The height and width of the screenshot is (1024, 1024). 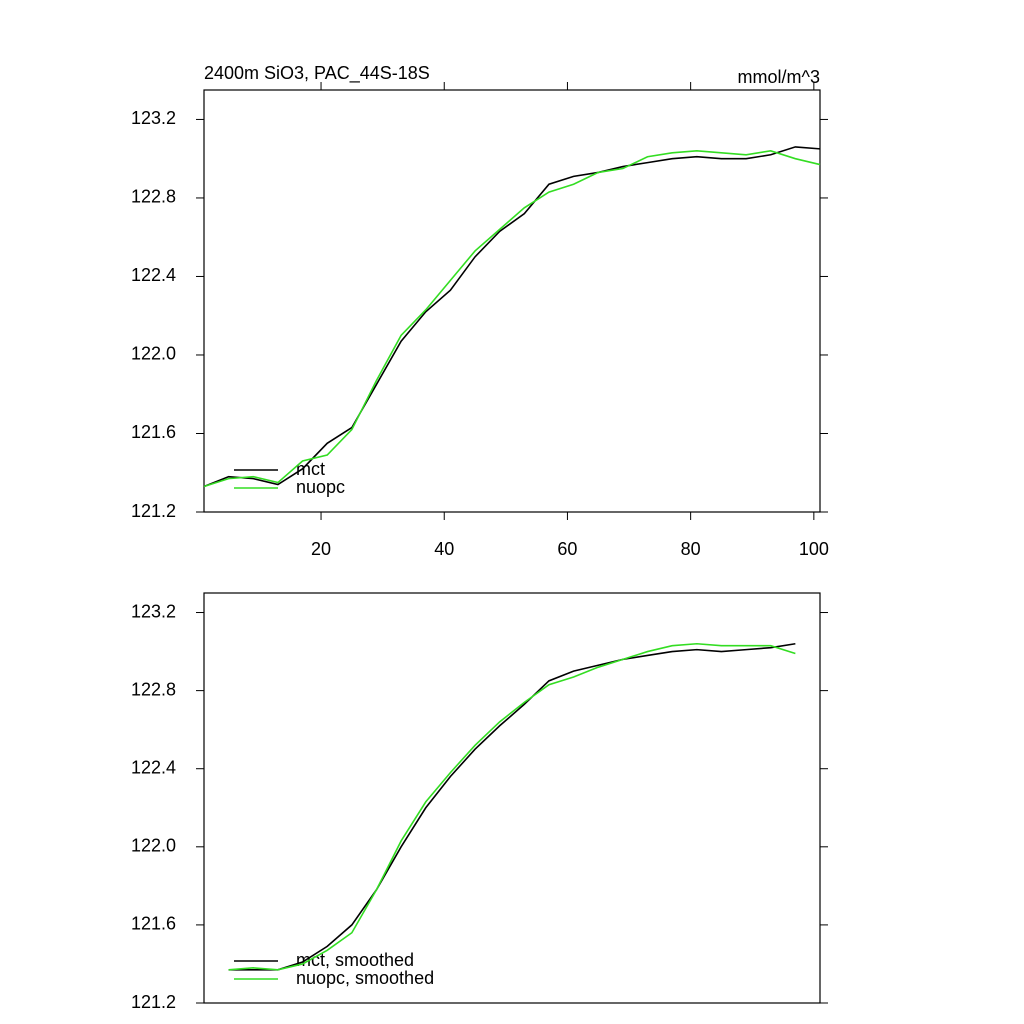 I want to click on legend-label: mct, smoothed, so click(x=355, y=960).